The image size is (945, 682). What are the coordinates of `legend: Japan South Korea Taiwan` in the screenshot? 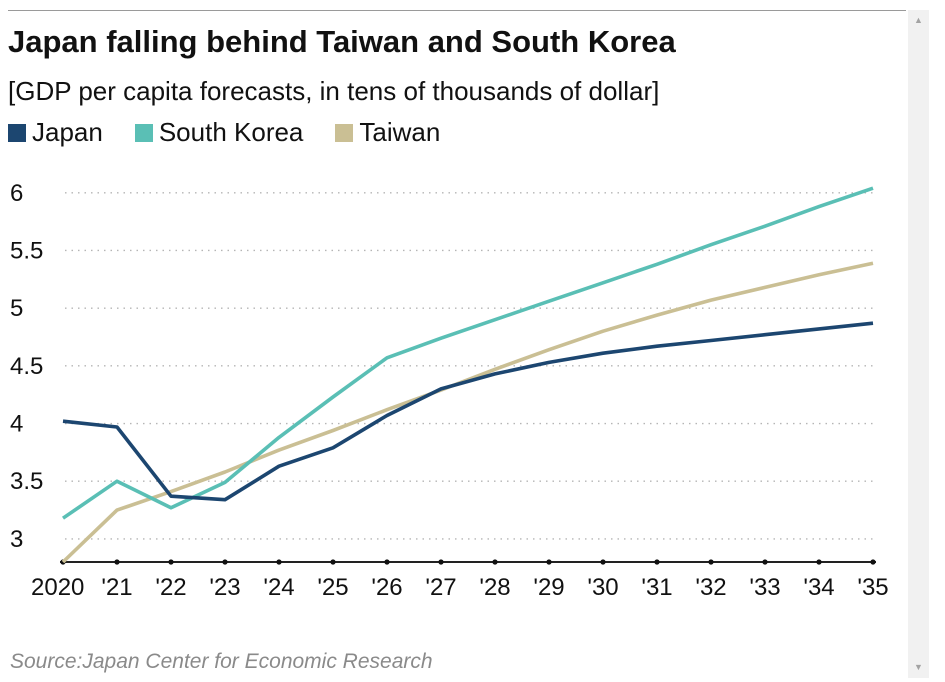 It's located at (240, 132).